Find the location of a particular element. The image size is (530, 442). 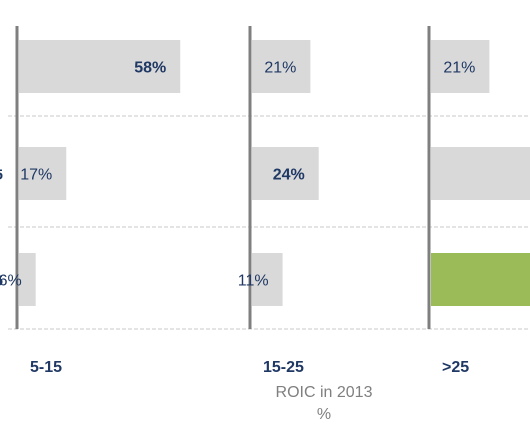

bar-1525-row1 is located at coordinates (285, 173).